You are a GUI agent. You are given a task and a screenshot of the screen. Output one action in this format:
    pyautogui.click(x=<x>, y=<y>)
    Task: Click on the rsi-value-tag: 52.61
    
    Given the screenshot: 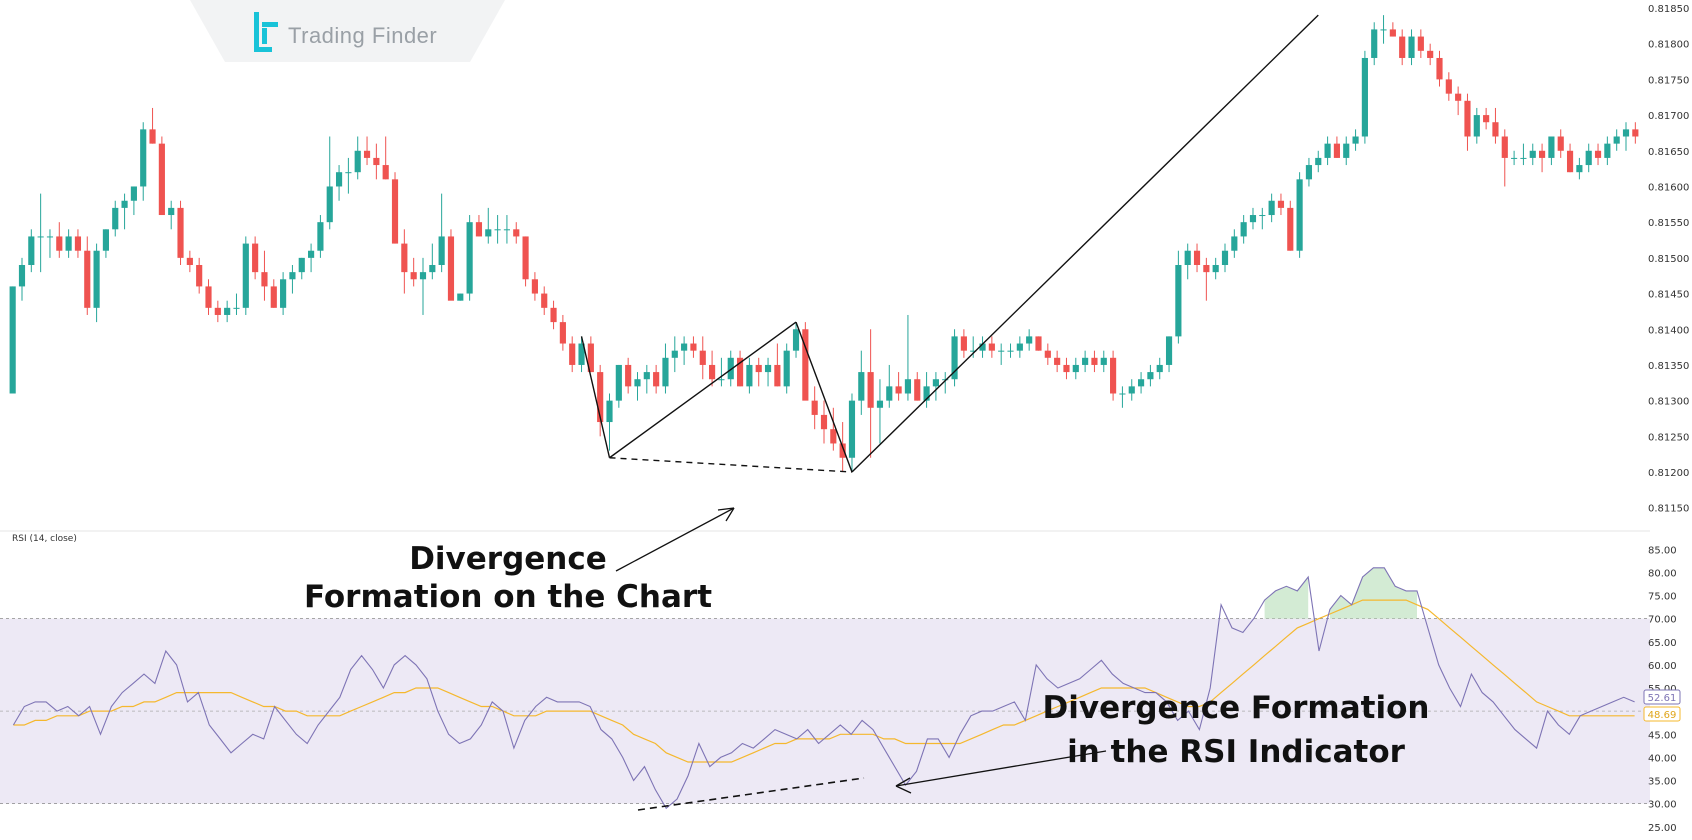 What is the action you would take?
    pyautogui.click(x=1662, y=697)
    